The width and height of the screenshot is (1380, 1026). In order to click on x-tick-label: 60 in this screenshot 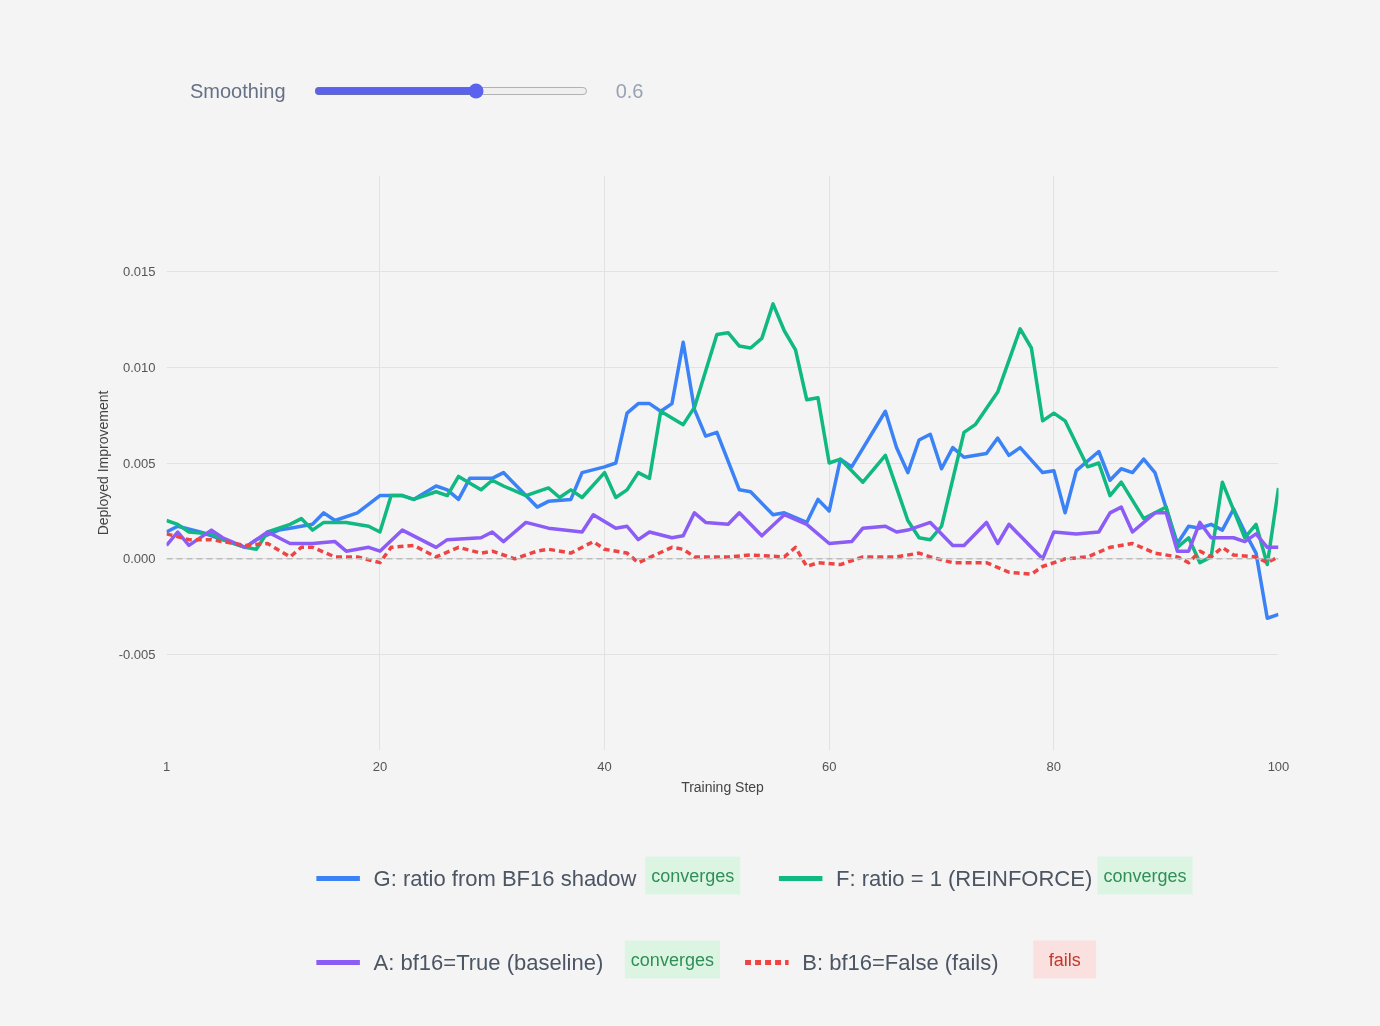, I will do `click(829, 766)`.